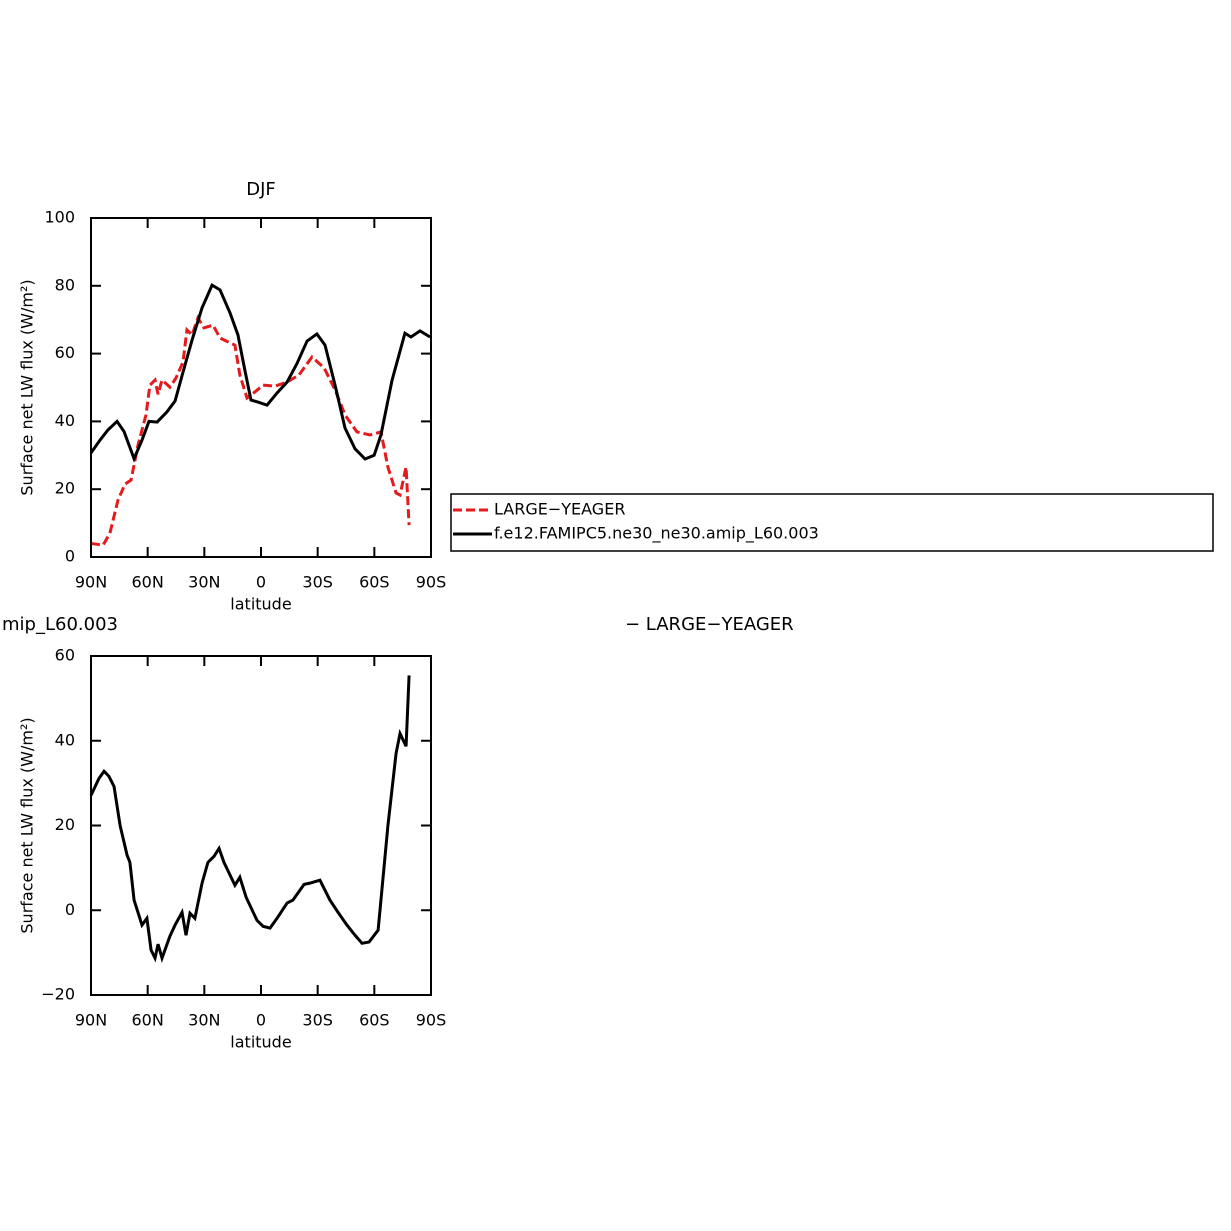 The height and width of the screenshot is (1231, 1231). What do you see at coordinates (60, 624) in the screenshot?
I see `chart-title: mip_L60.003` at bounding box center [60, 624].